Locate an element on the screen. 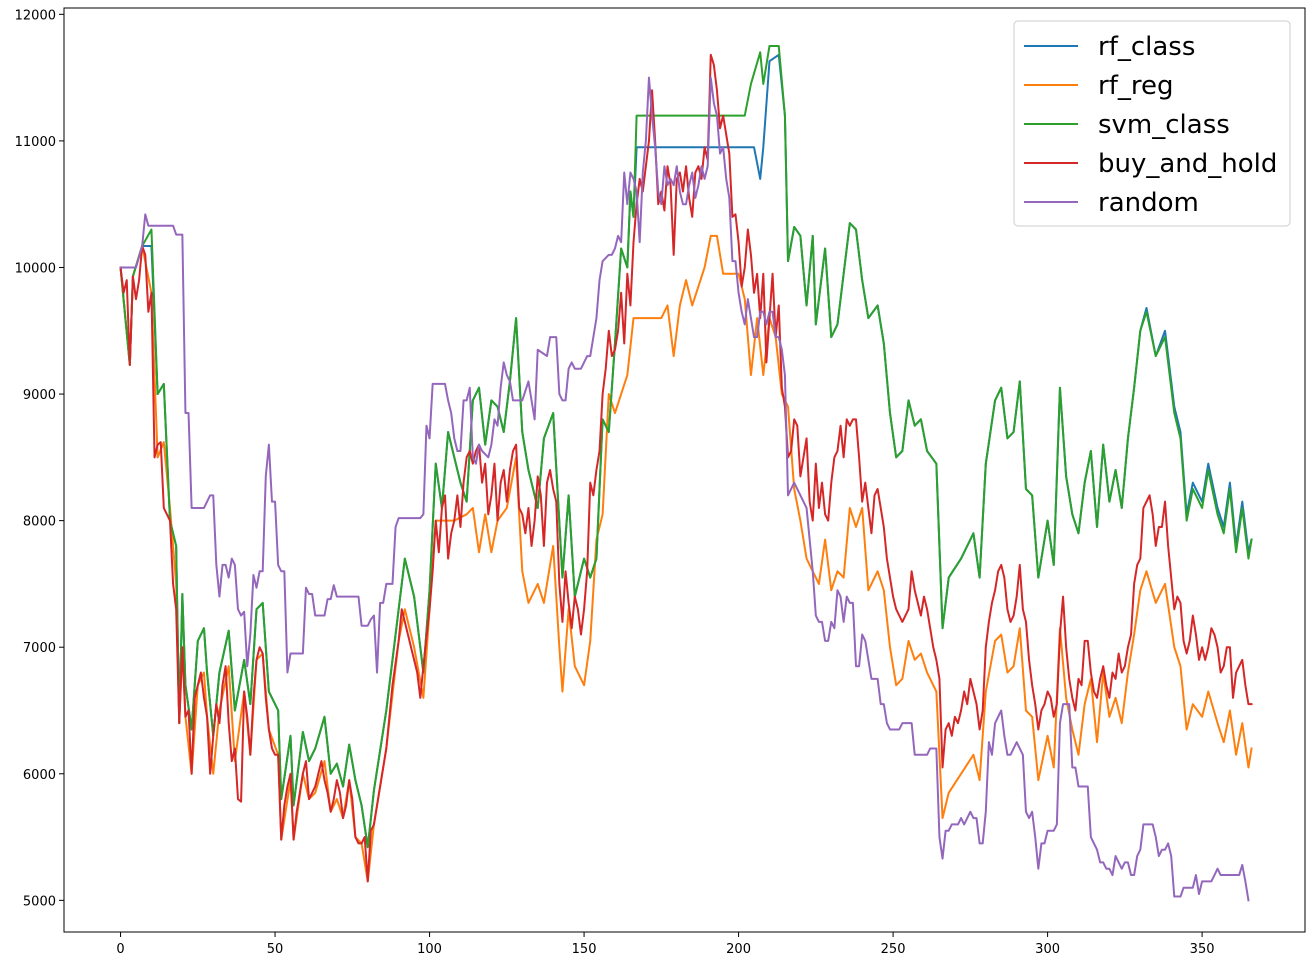 The width and height of the screenshot is (1314, 967). x-tick-label: 50 is located at coordinates (275, 949).